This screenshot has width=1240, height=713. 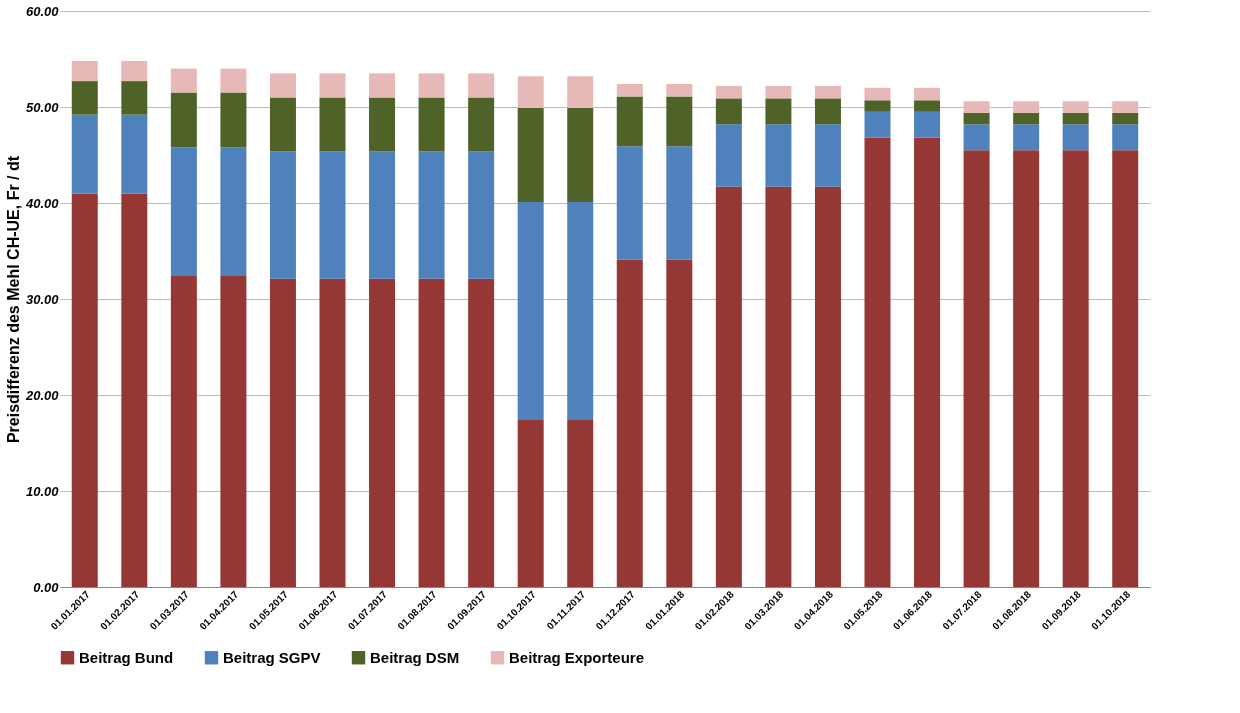 What do you see at coordinates (46, 587) in the screenshot?
I see `y-tick-label: 0.00` at bounding box center [46, 587].